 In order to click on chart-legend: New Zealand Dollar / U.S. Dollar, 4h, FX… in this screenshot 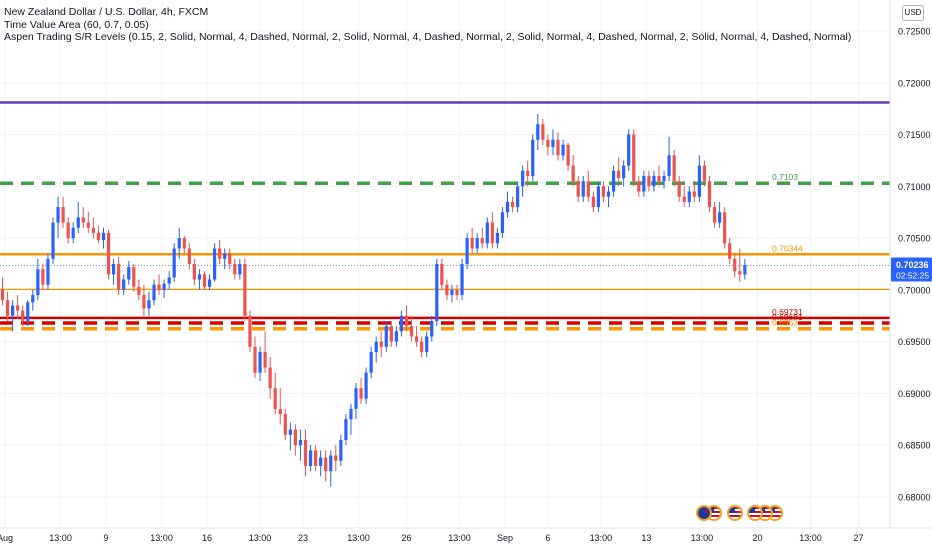, I will do `click(427, 25)`.